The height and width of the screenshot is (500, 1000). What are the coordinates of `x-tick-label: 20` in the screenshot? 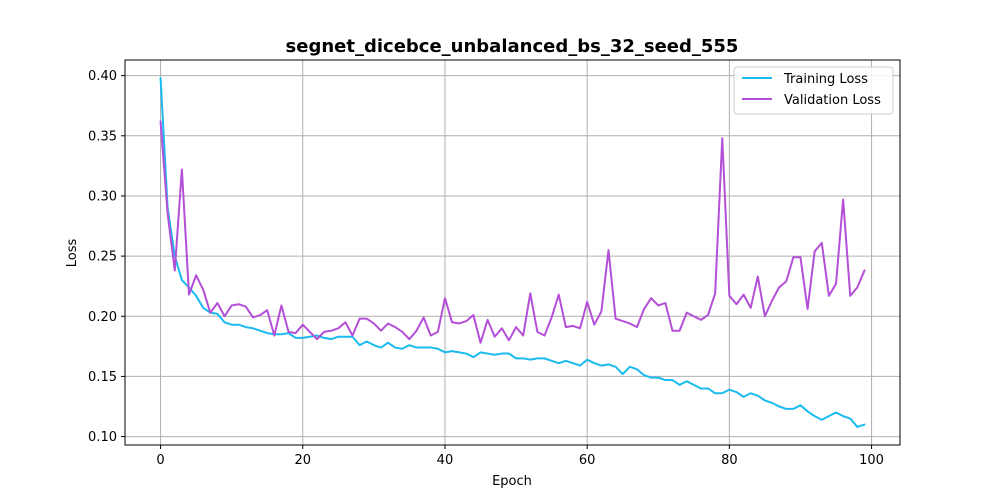 It's located at (302, 460).